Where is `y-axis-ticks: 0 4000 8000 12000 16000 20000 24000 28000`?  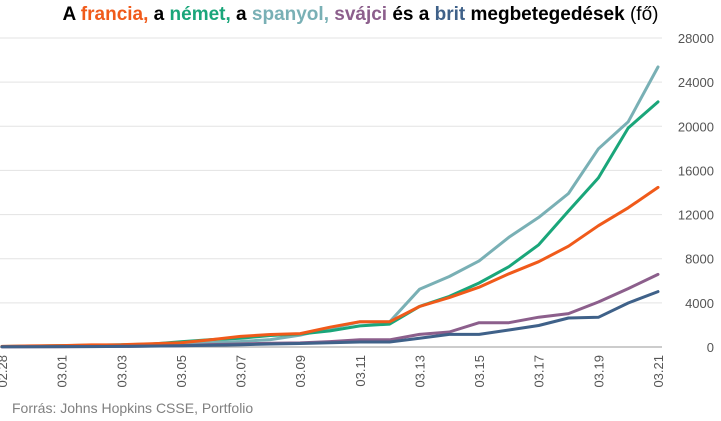
y-axis-ticks: 0 4000 8000 12000 16000 20000 24000 28000 is located at coordinates (696, 193).